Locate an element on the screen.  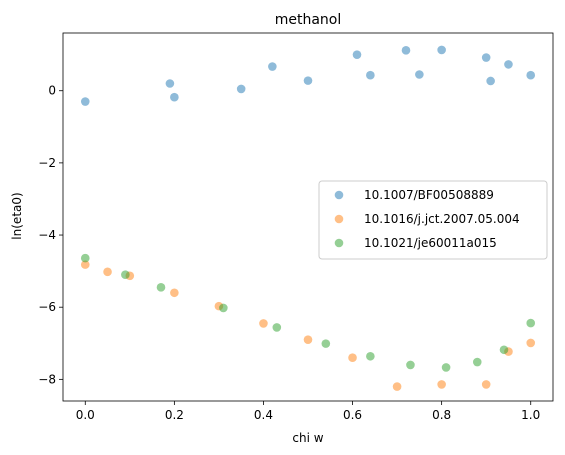
y-axis-label: ln(eta0) is located at coordinates (17, 215).